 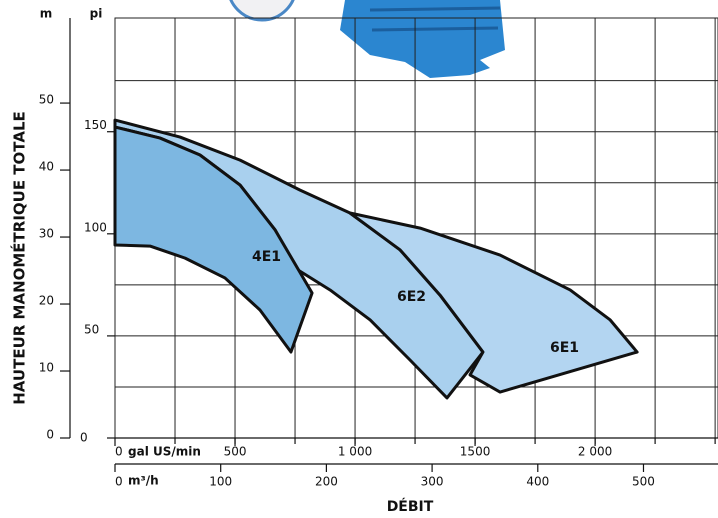 What do you see at coordinates (50, 435) in the screenshot?
I see `y2-tick-label: 0` at bounding box center [50, 435].